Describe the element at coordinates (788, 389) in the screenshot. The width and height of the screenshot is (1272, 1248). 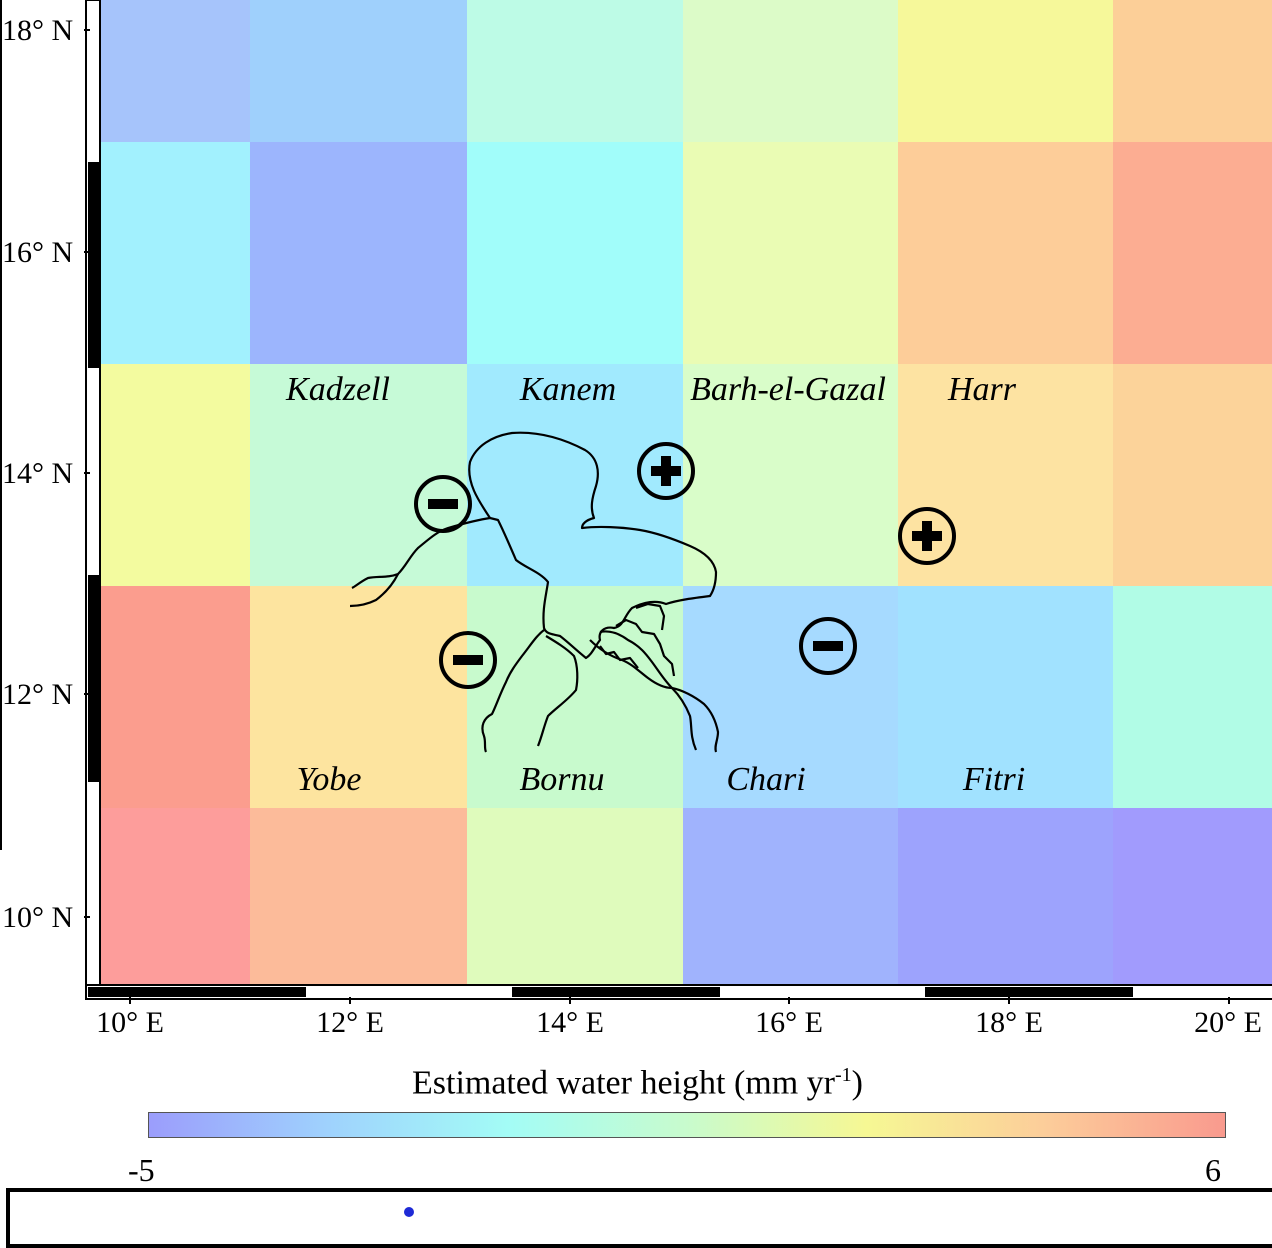
I see `region-label-barh-el-gazal: Barh-el-Gazal` at that location.